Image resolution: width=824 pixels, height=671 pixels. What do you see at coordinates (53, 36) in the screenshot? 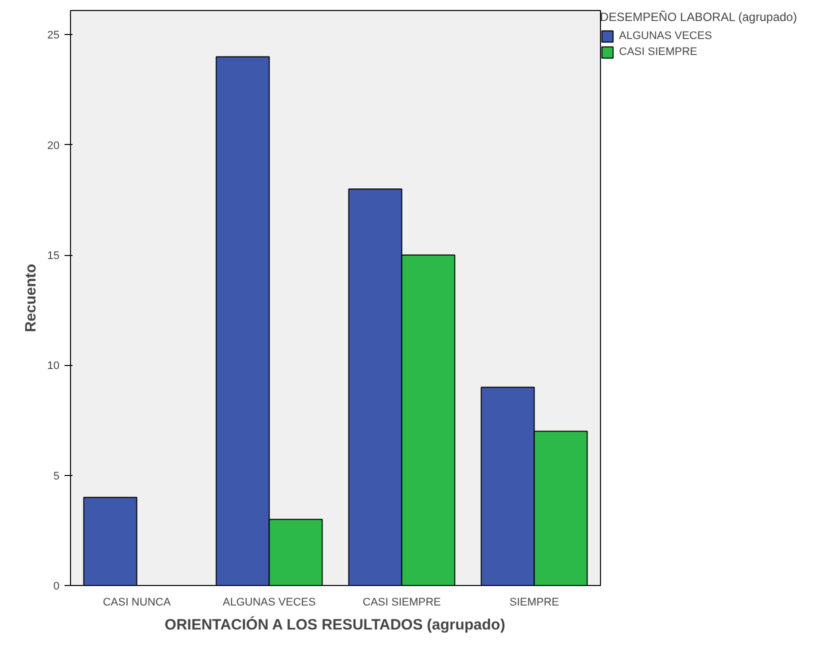
I see `y-tick-label: 25` at bounding box center [53, 36].